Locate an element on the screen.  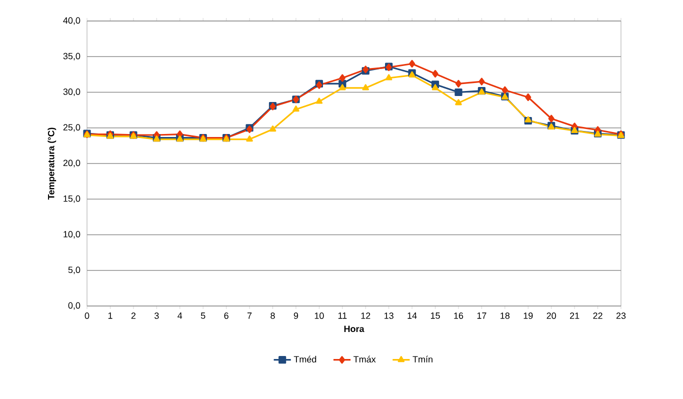
x-tick-label: 20 is located at coordinates (551, 315).